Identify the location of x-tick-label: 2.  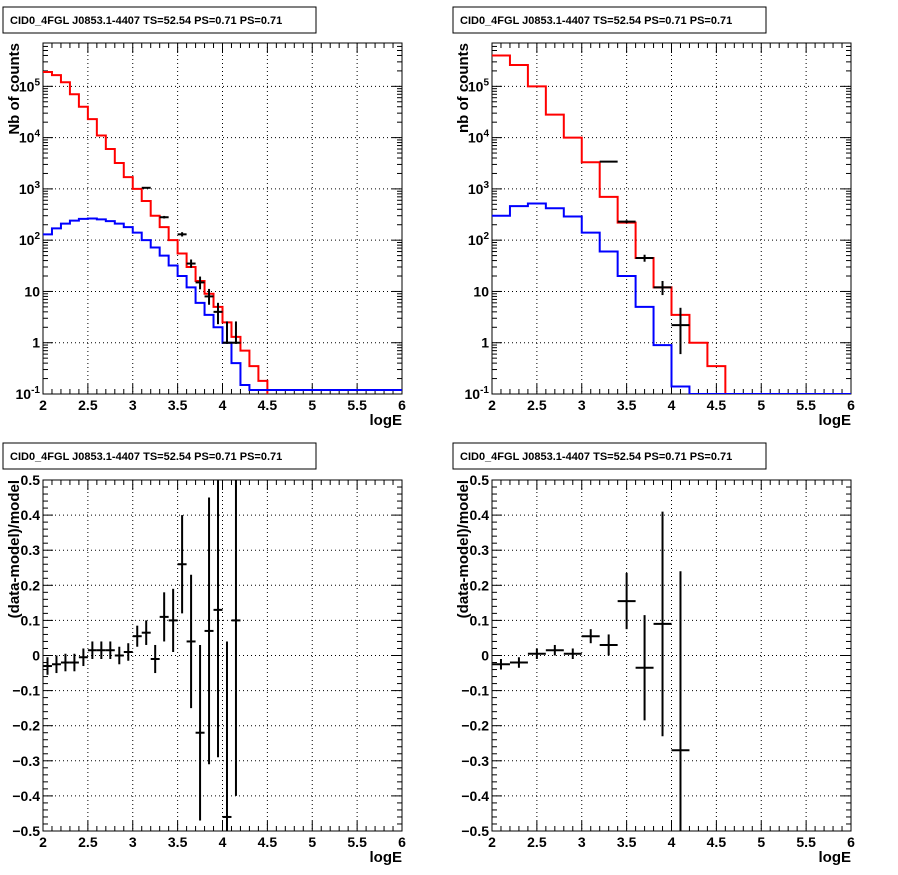
(492, 405).